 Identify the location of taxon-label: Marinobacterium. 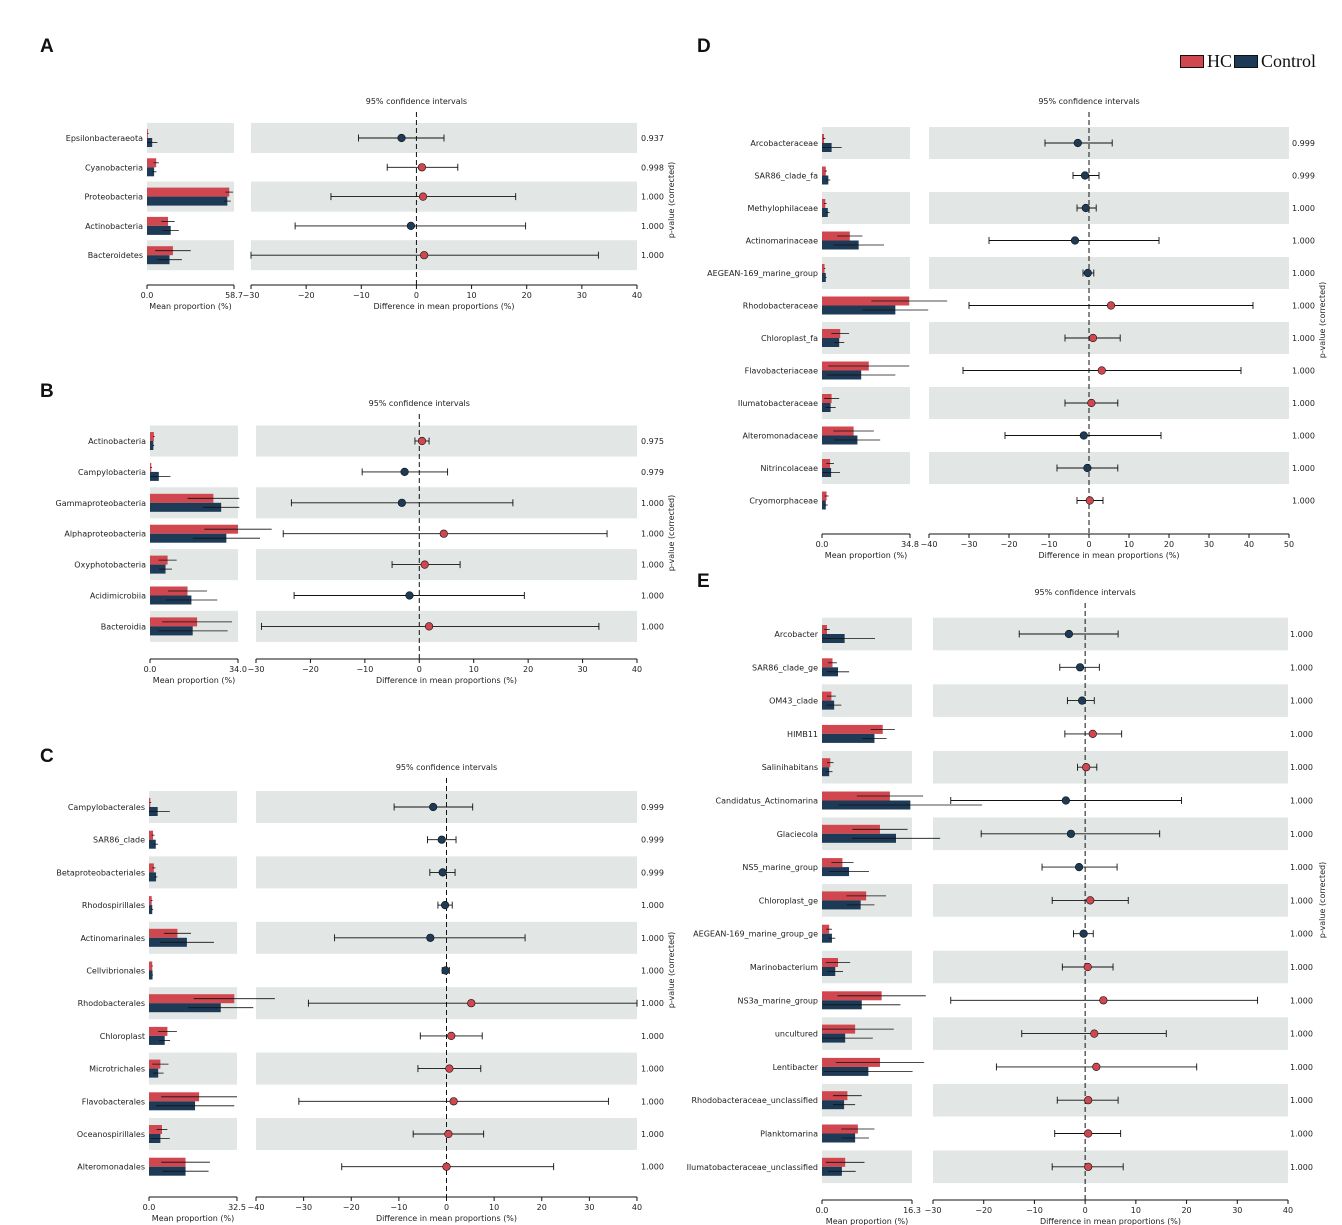
(784, 967).